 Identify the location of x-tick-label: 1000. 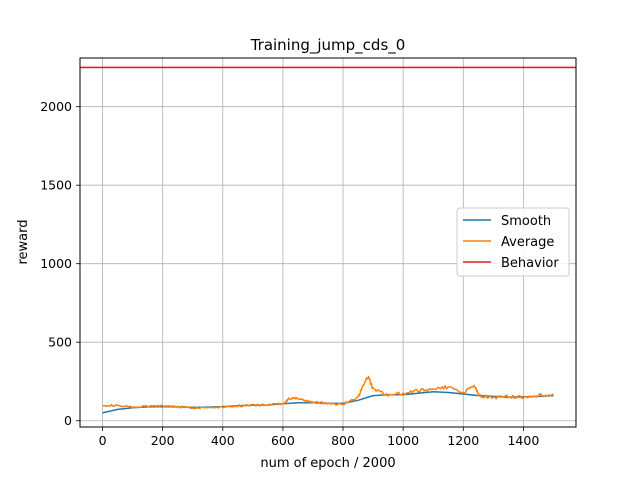
(403, 440).